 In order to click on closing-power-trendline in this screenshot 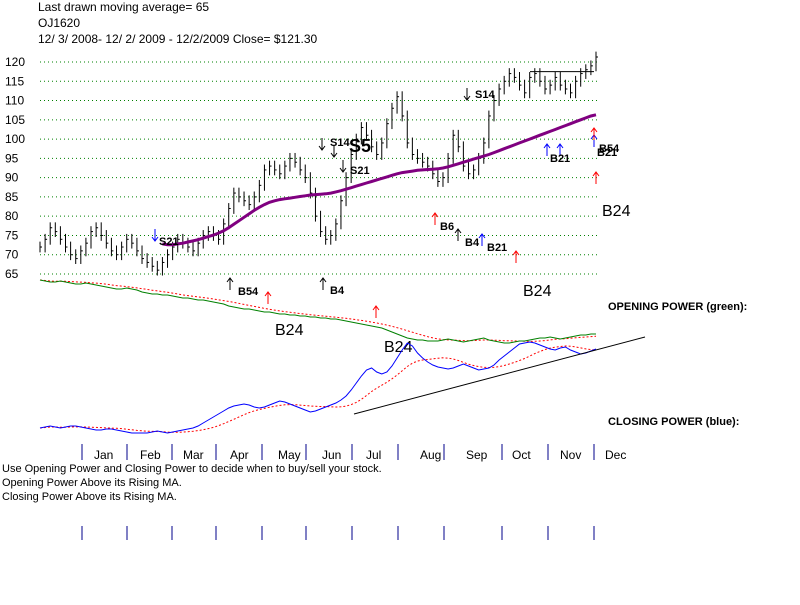, I will do `click(499, 375)`.